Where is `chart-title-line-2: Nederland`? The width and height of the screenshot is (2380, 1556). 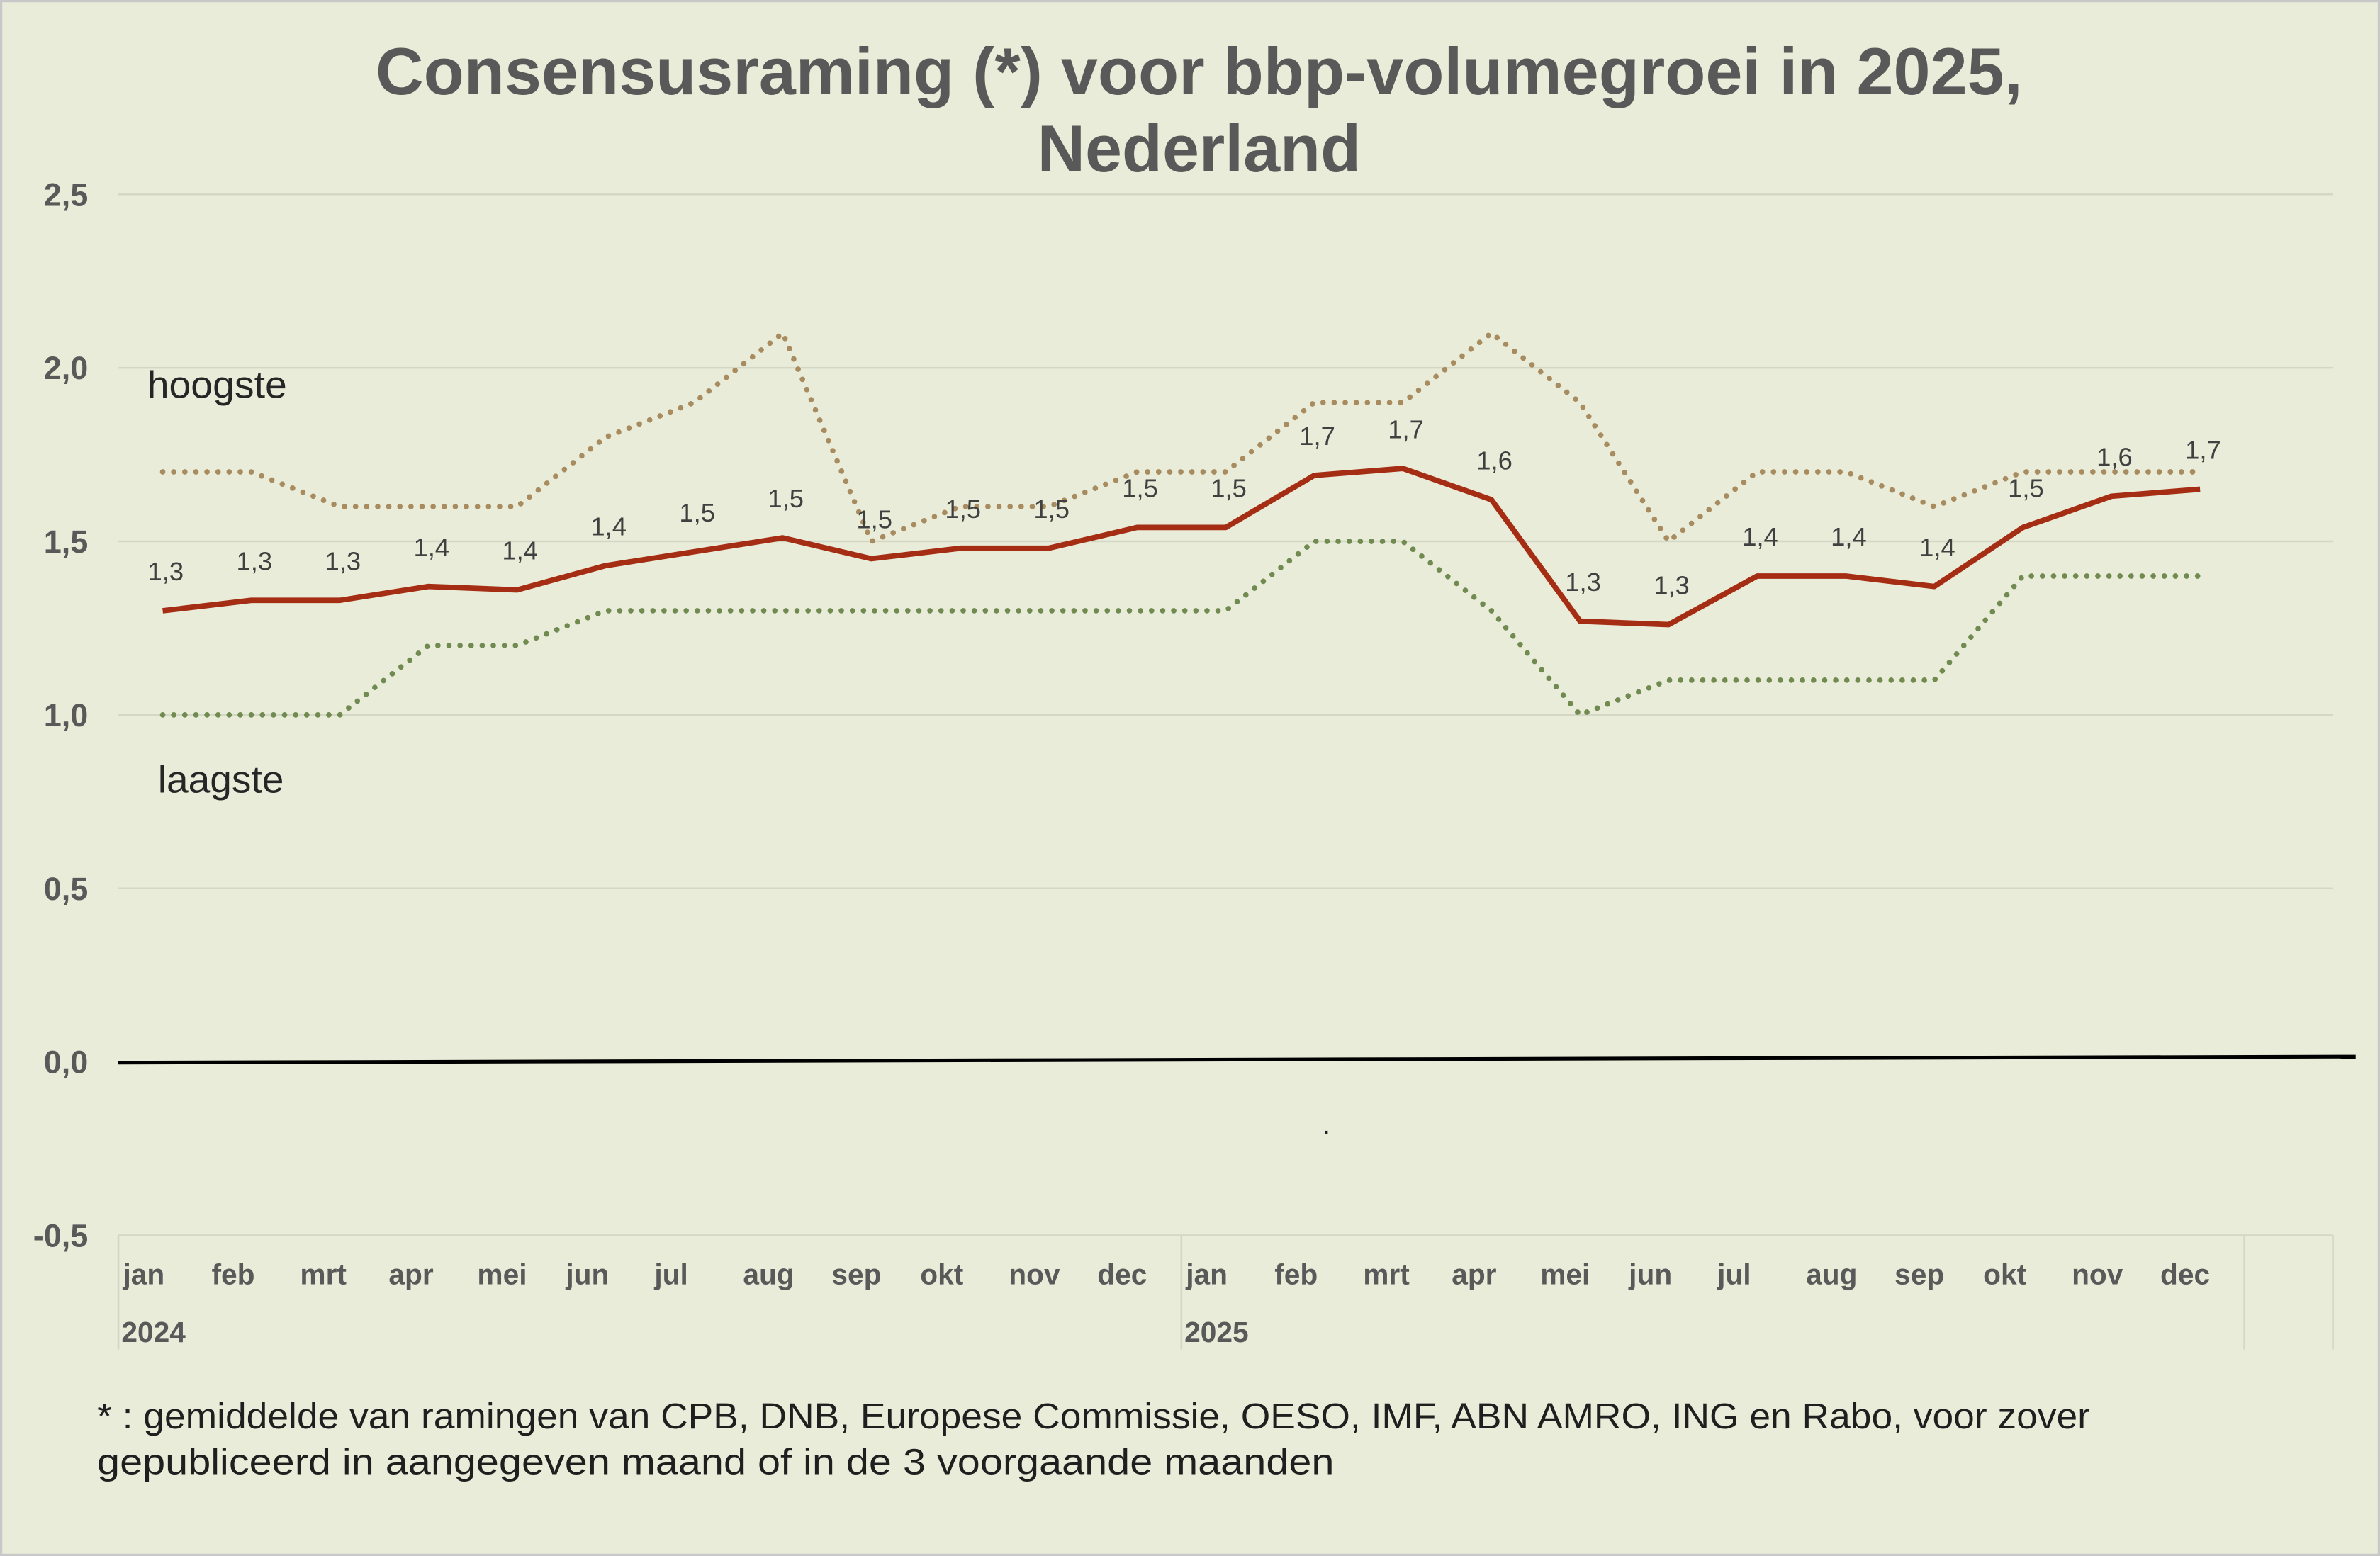
chart-title-line-2: Nederland is located at coordinates (1200, 148).